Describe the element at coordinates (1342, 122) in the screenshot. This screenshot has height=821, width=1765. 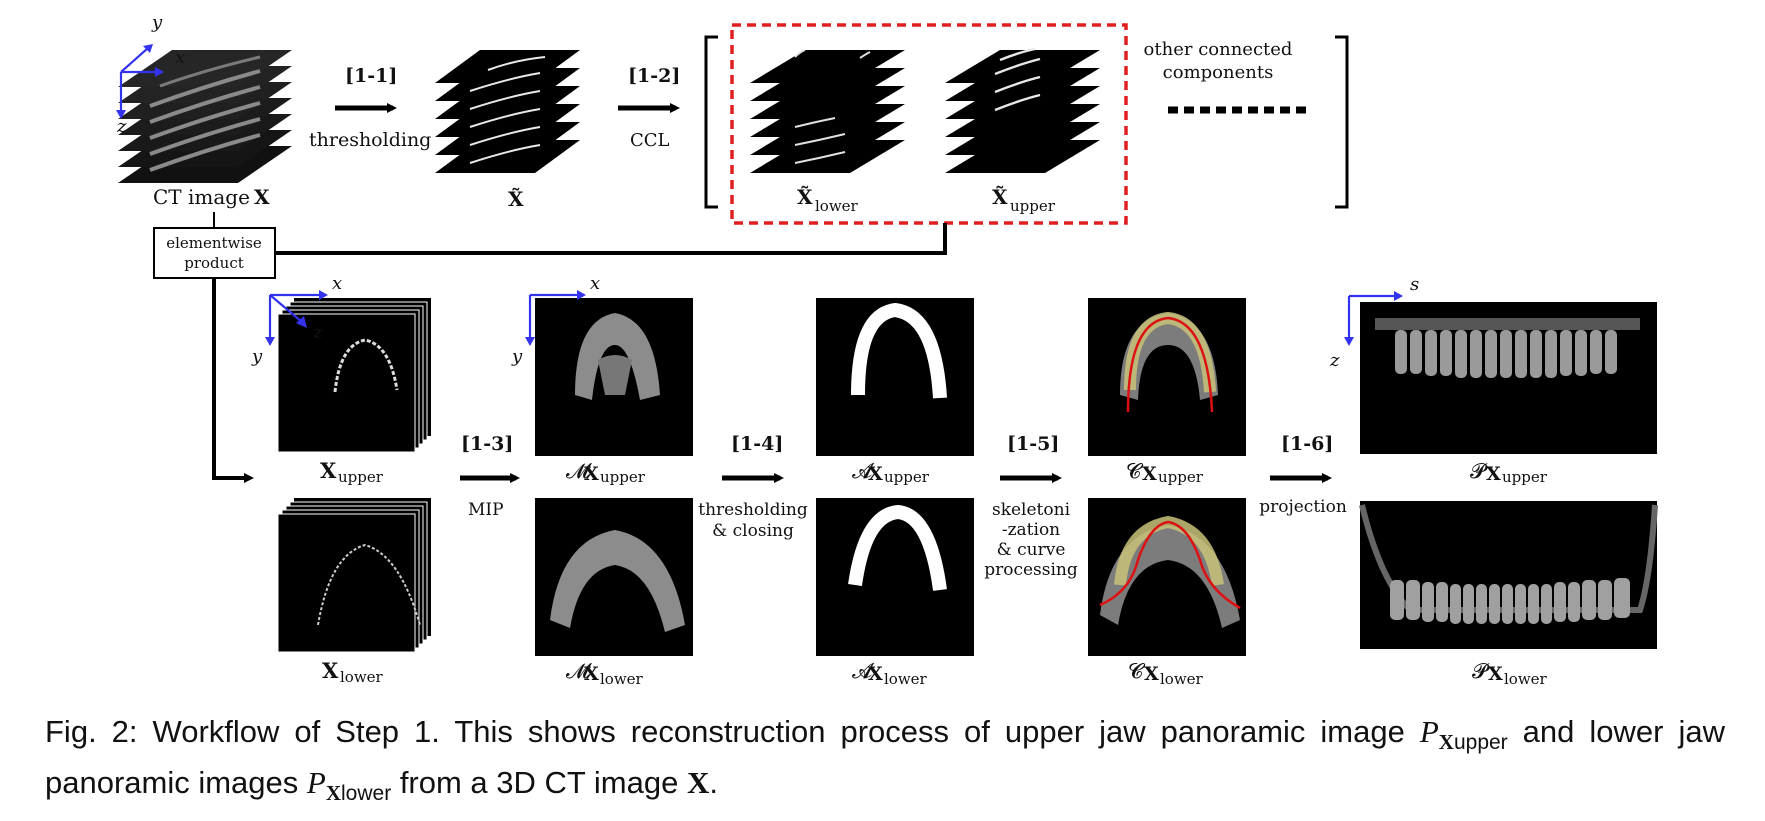
I see `bracket-right` at that location.